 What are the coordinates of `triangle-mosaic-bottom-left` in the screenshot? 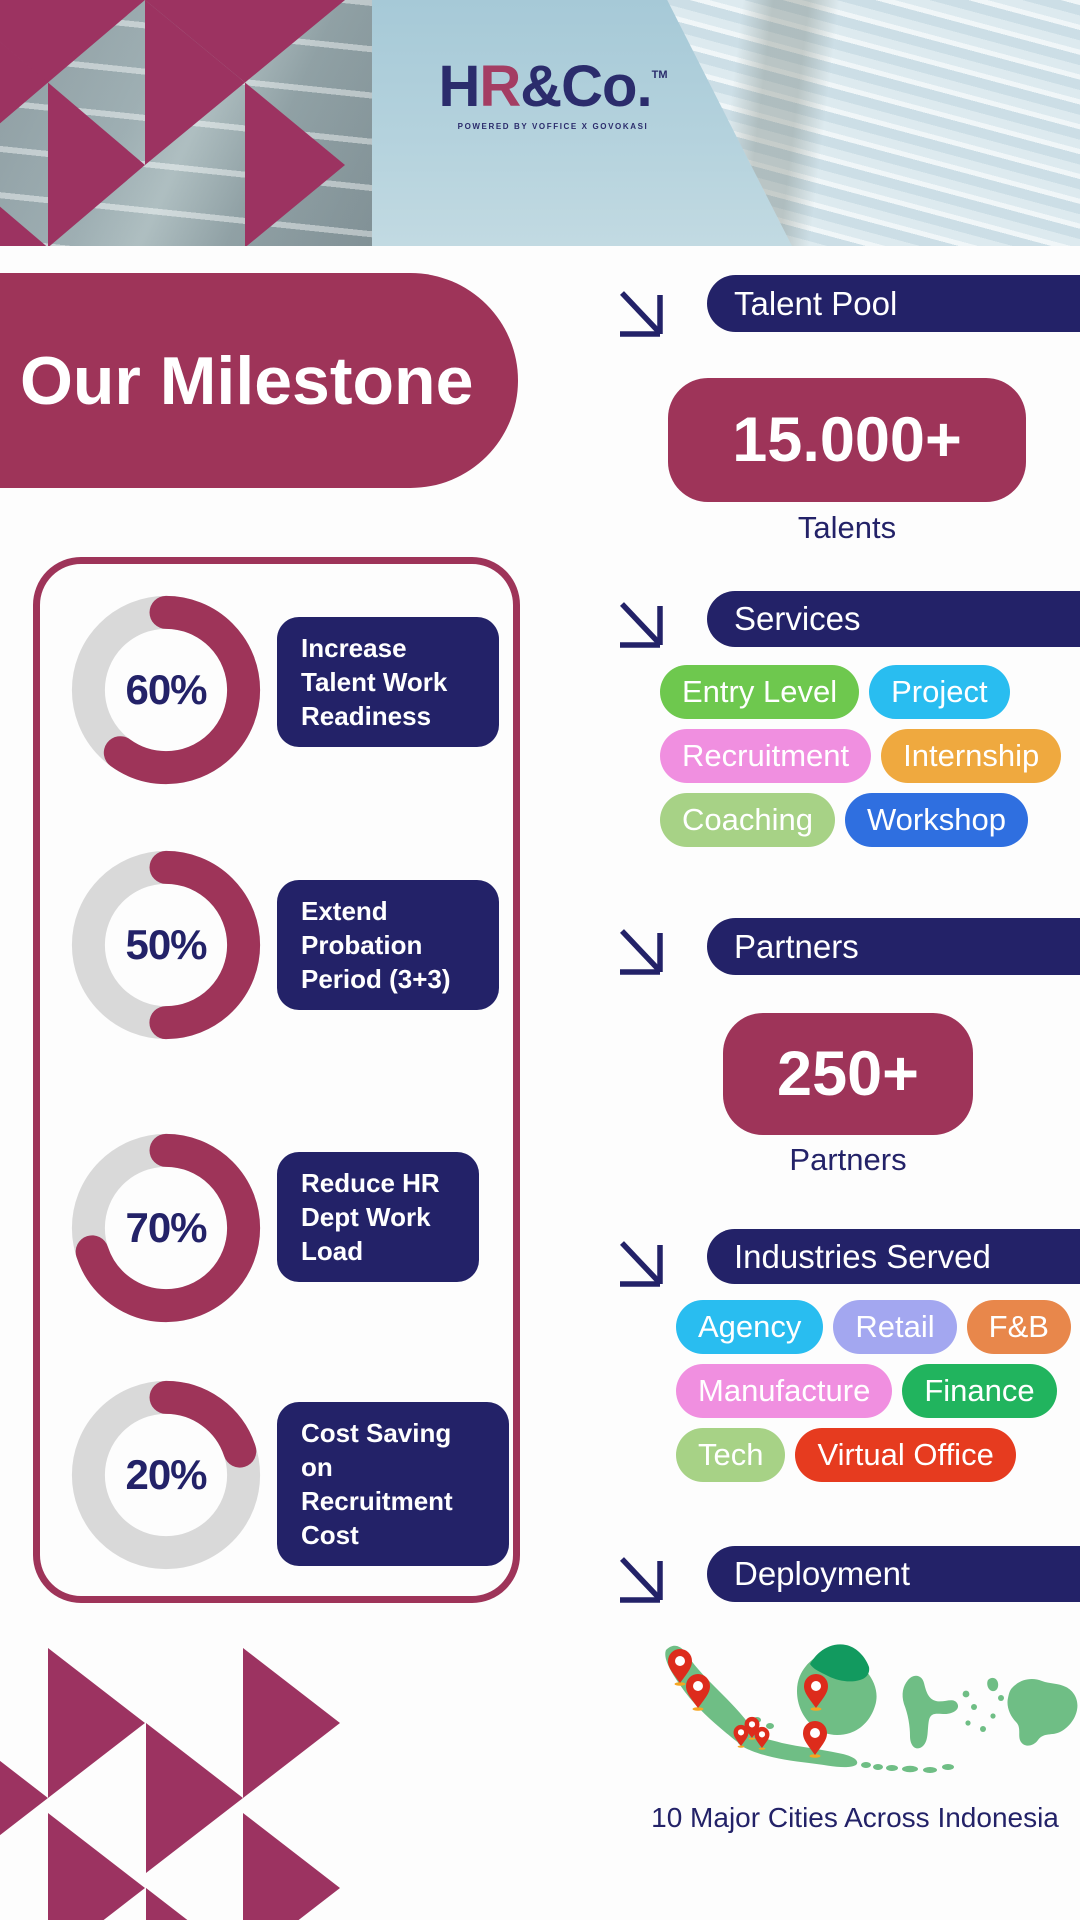 It's located at (170, 1784).